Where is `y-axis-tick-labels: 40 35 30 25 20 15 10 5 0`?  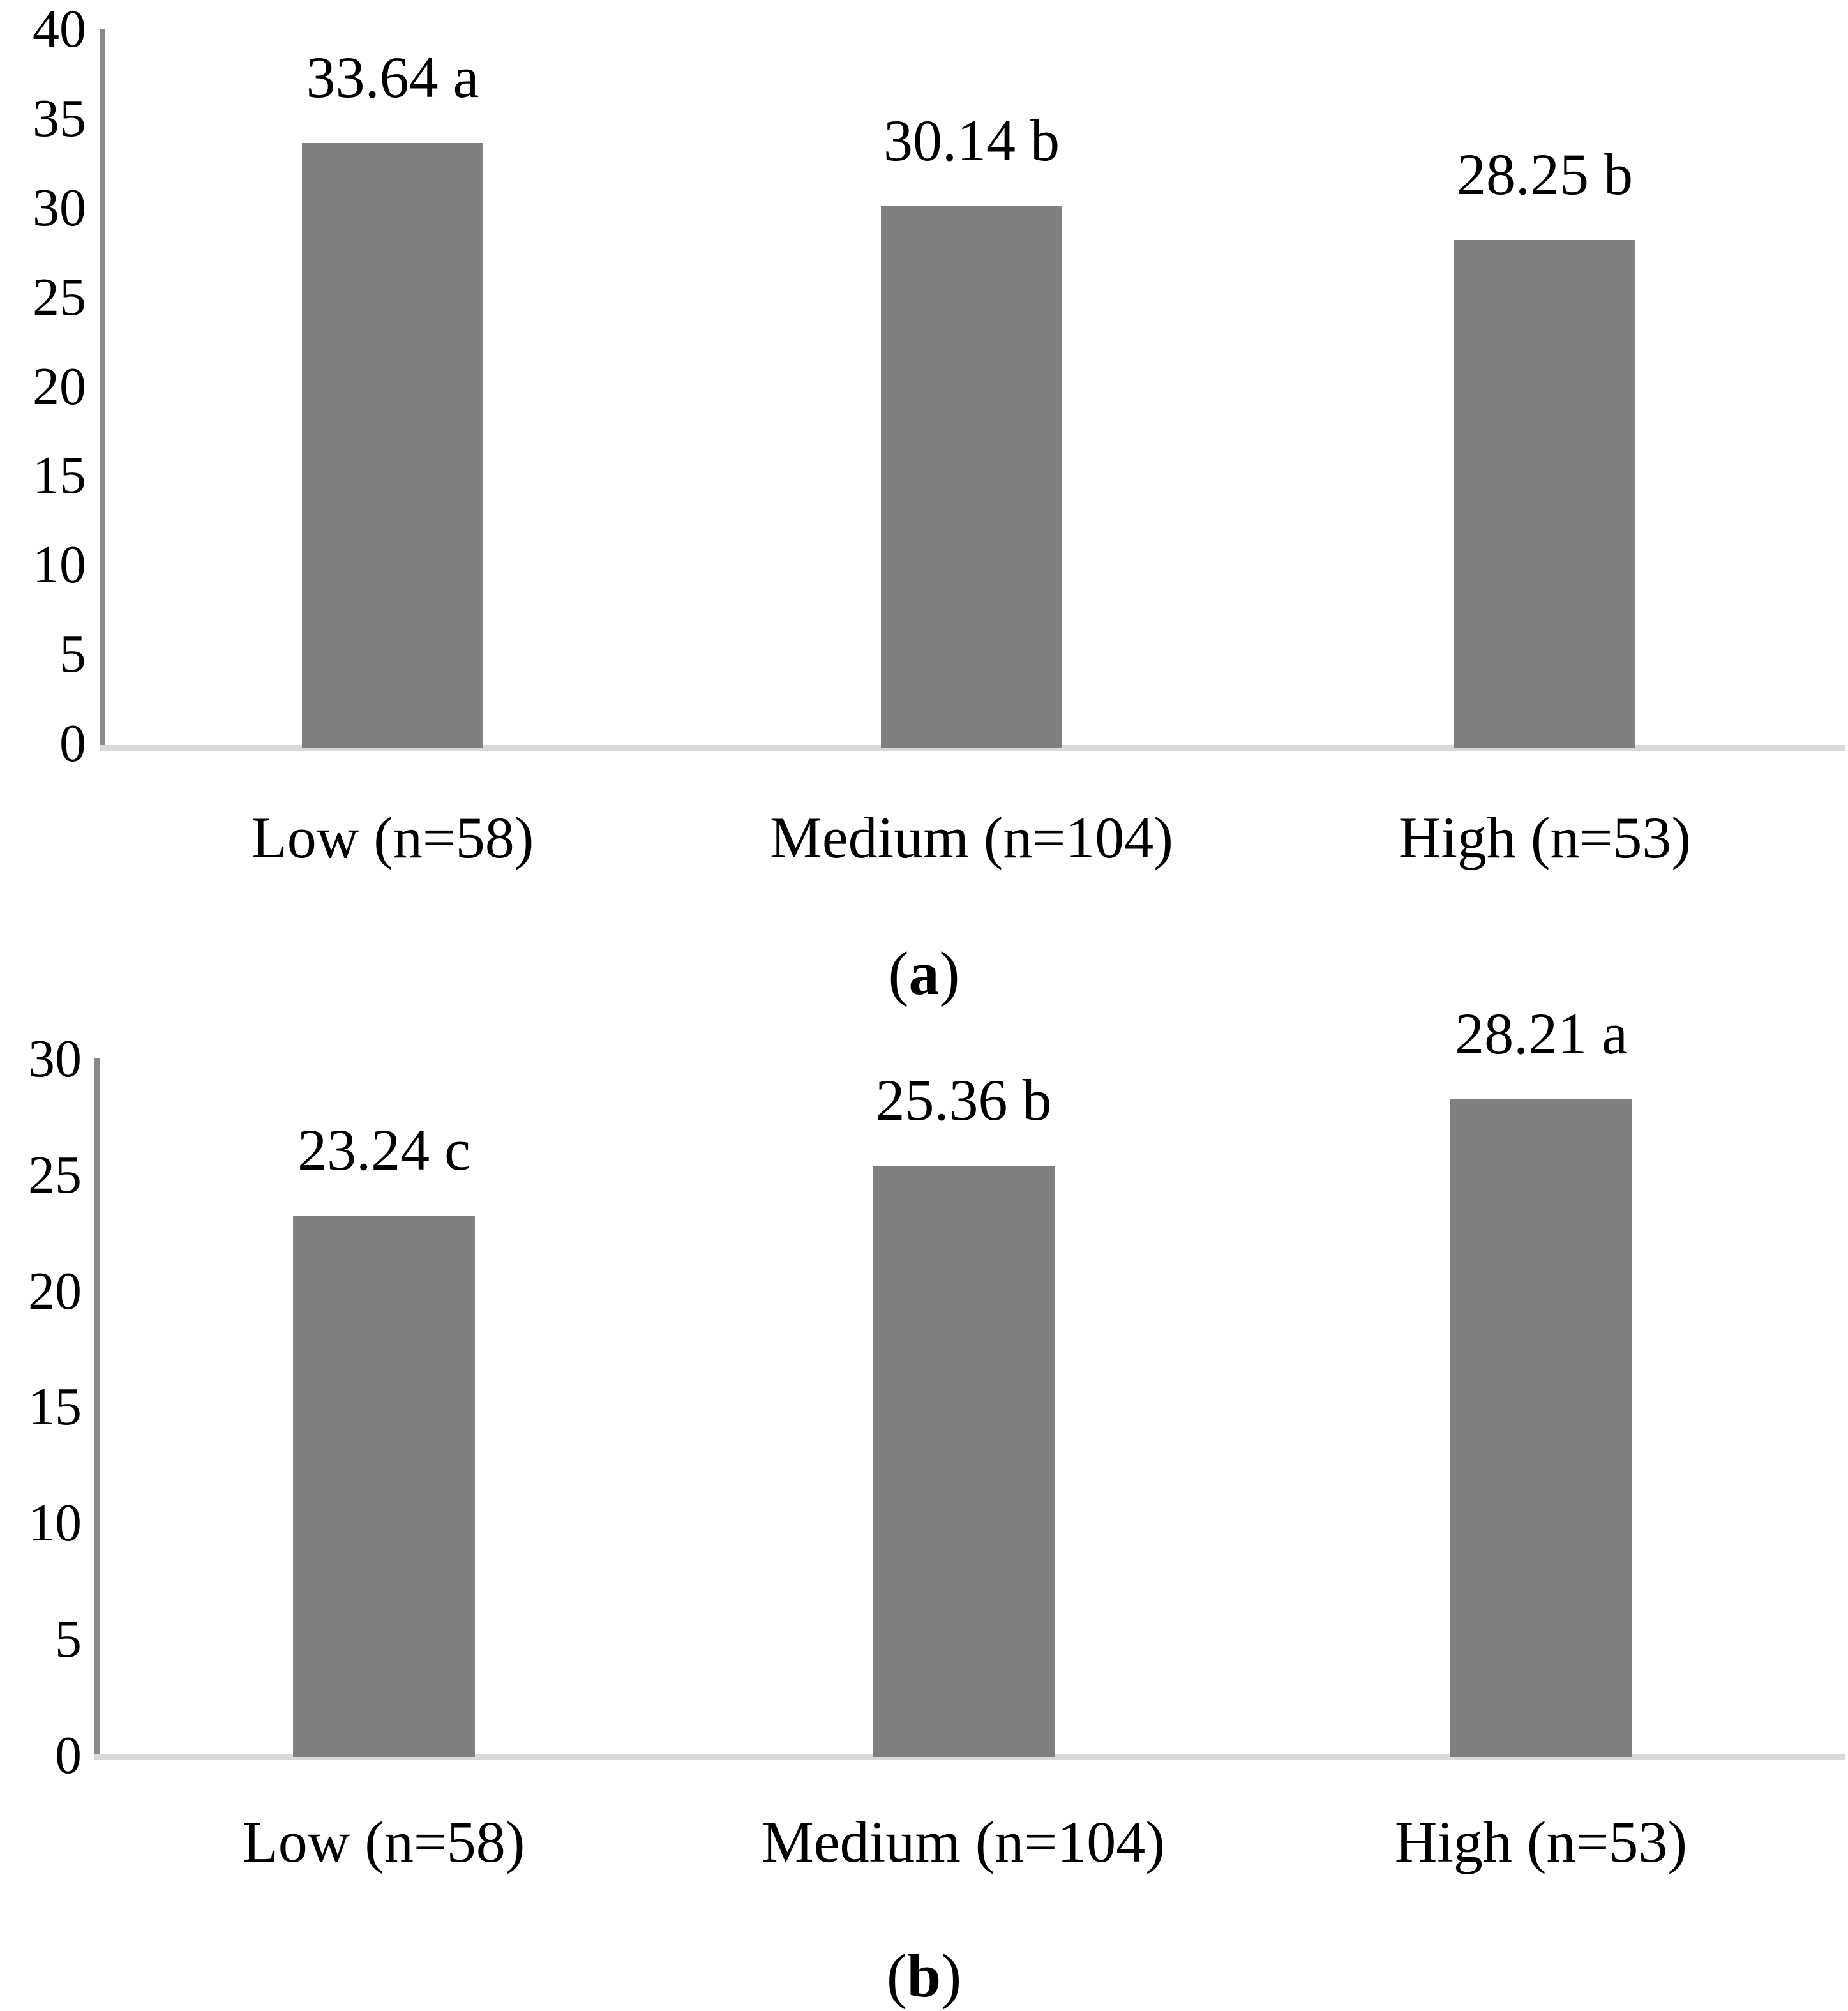
y-axis-tick-labels: 40 35 30 25 20 15 10 5 0 is located at coordinates (43, 388).